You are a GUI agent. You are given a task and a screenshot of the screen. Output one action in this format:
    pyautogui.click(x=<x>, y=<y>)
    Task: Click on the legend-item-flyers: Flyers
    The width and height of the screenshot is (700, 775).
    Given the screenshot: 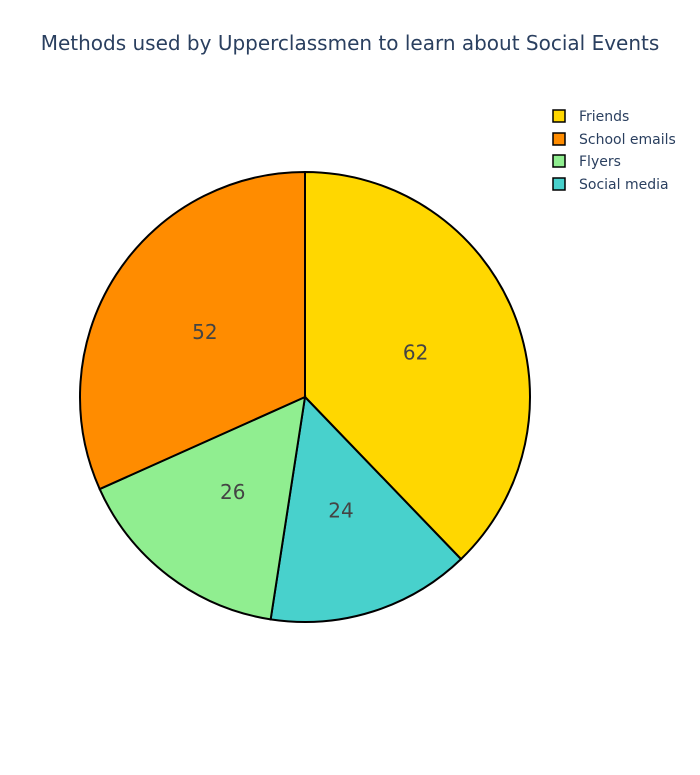 What is the action you would take?
    pyautogui.click(x=586, y=162)
    